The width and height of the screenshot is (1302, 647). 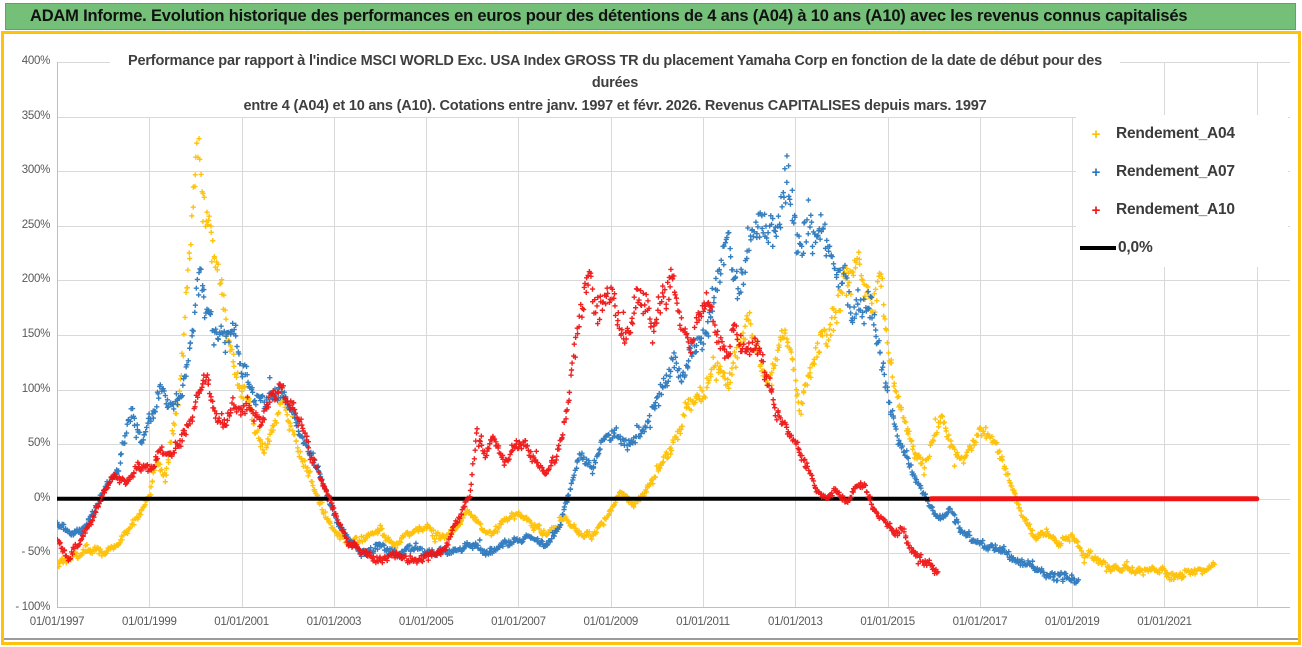 I want to click on y-tick-label: 250%, so click(x=36, y=224).